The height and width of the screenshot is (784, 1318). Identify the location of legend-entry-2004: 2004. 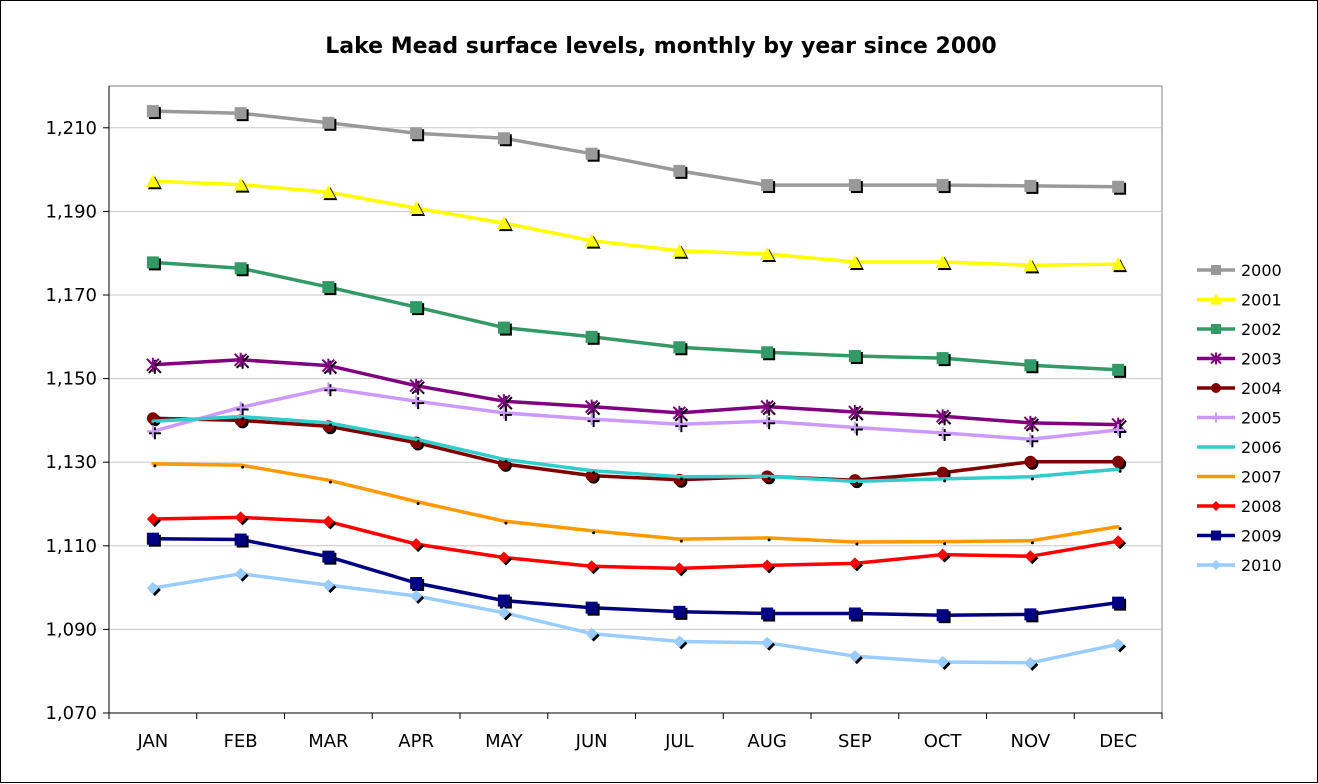
(1239, 388).